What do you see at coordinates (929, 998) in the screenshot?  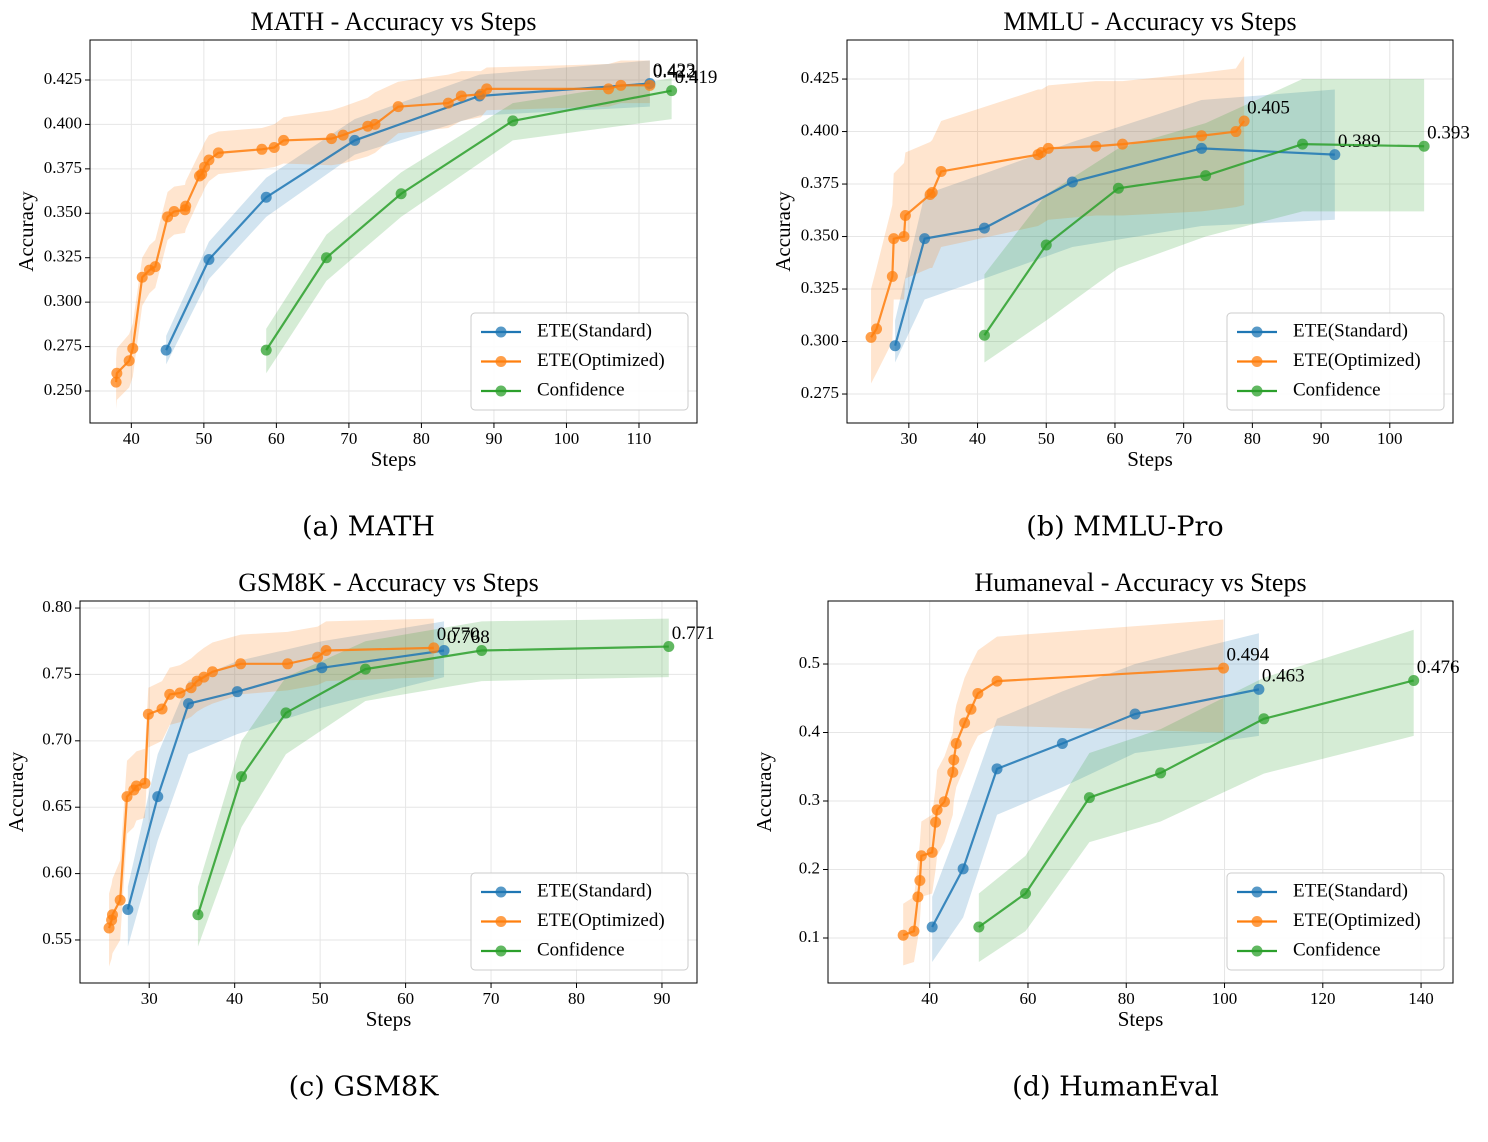 I see `x-tick-label: 40` at bounding box center [929, 998].